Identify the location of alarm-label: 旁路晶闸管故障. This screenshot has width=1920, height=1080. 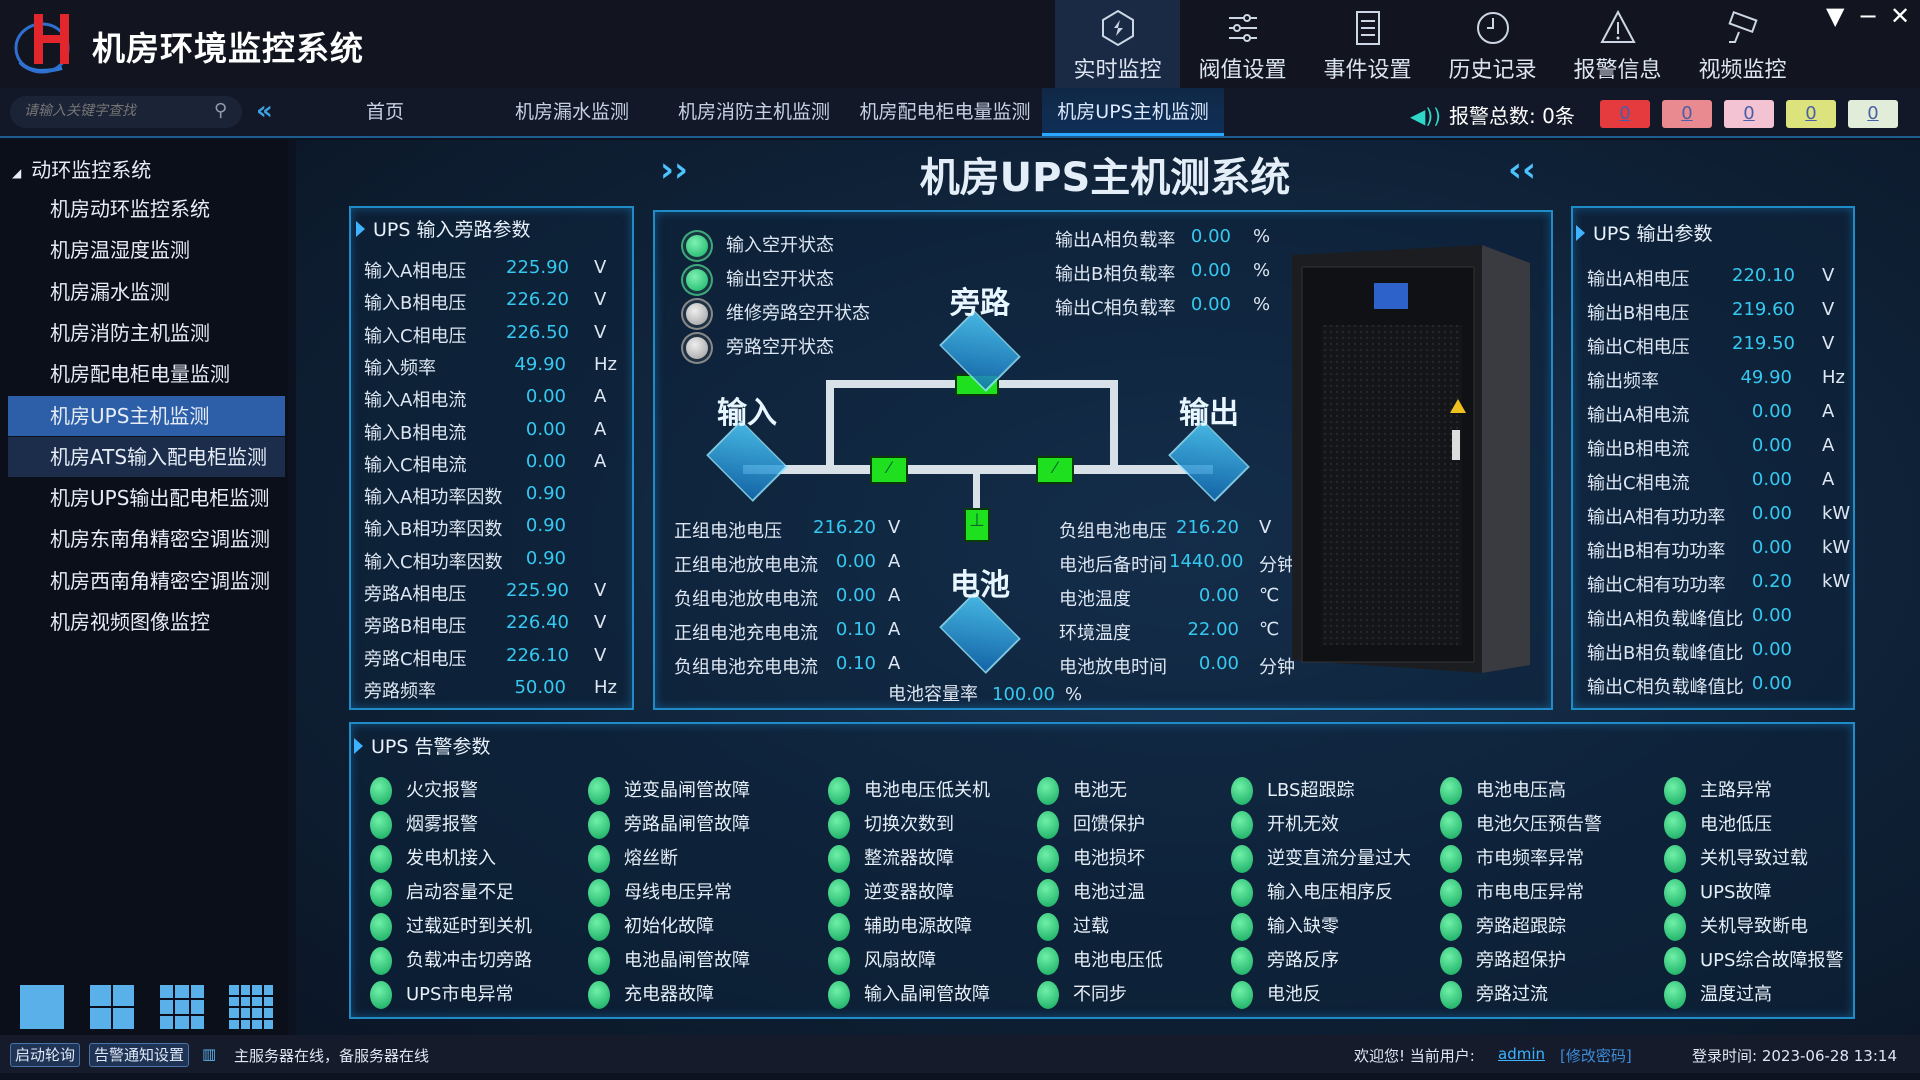
(687, 824).